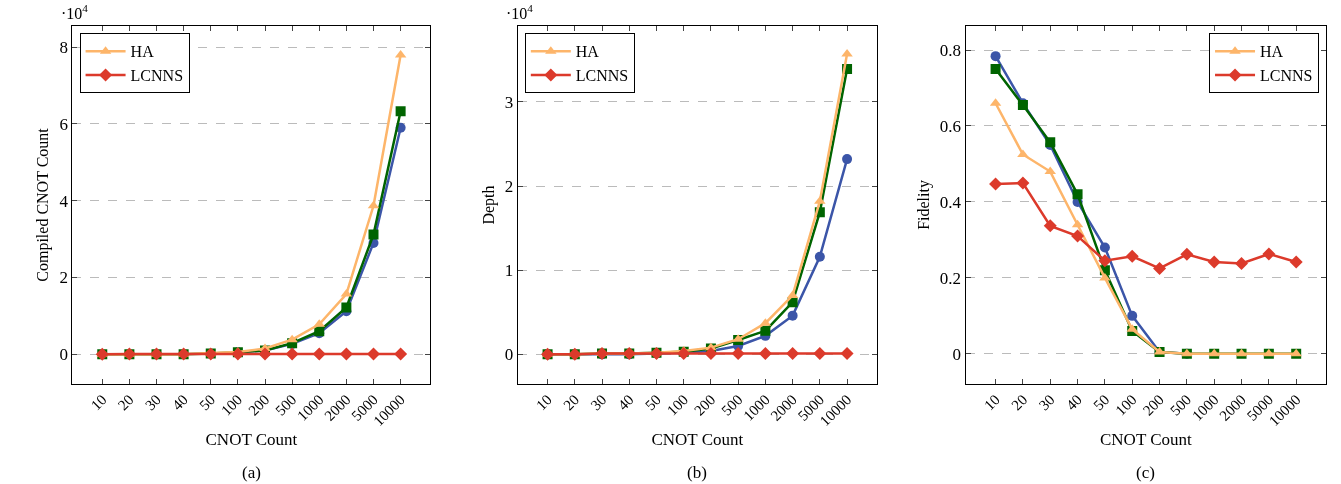 The height and width of the screenshot is (484, 1341). What do you see at coordinates (697, 472) in the screenshot?
I see `text: (b)` at bounding box center [697, 472].